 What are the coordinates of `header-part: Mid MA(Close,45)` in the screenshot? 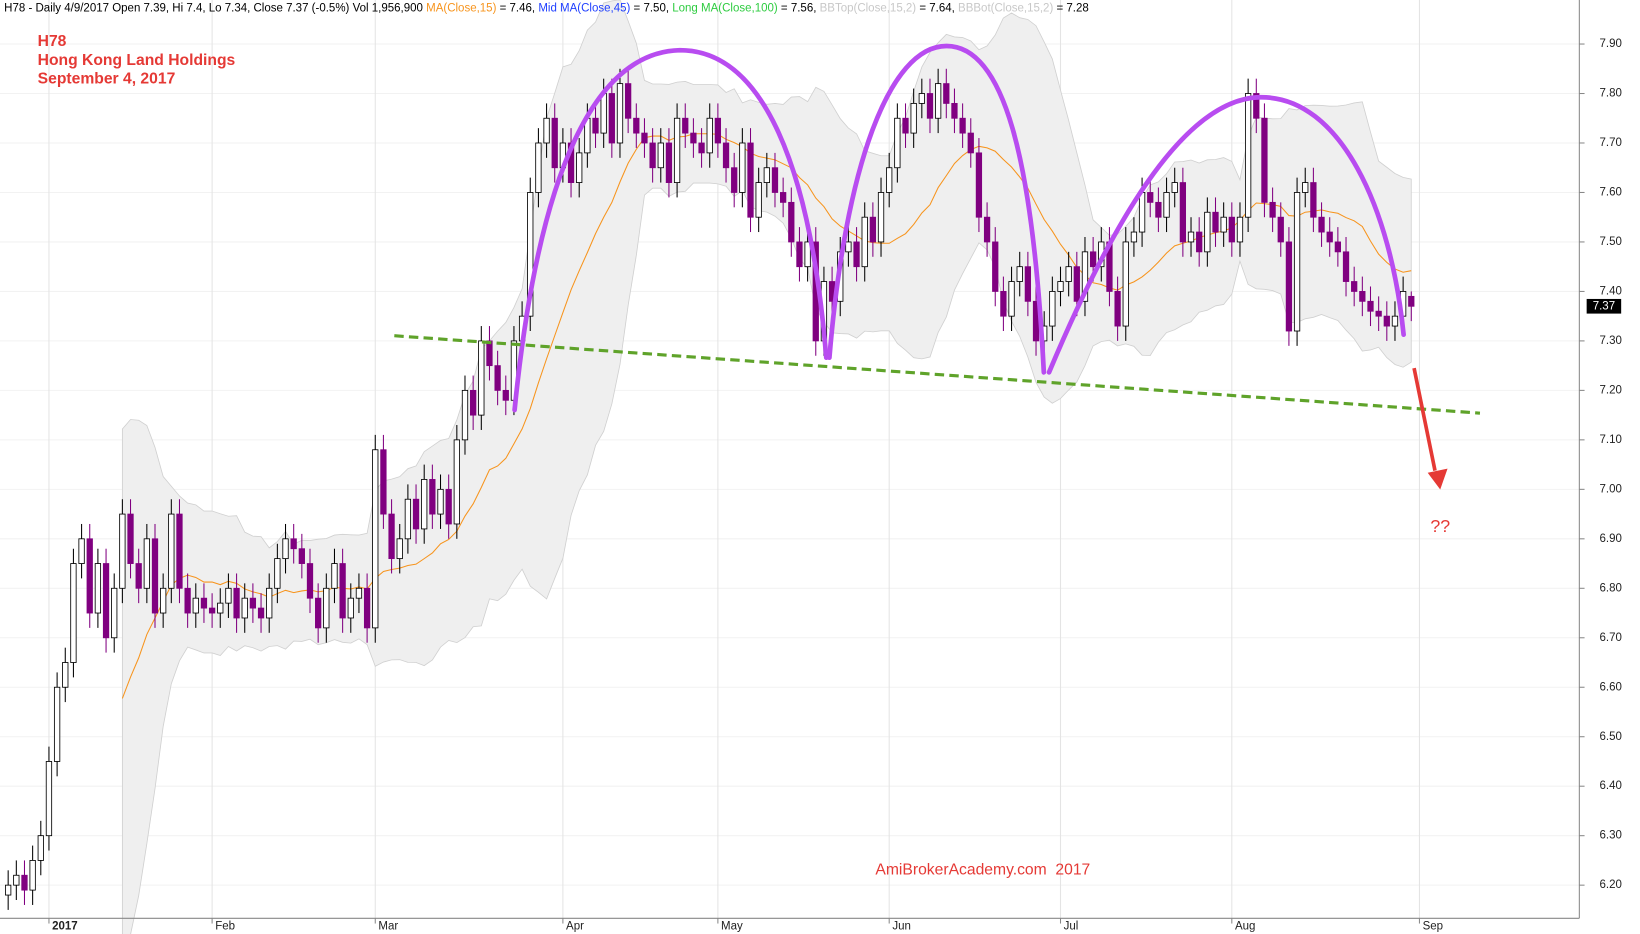 It's located at (584, 8).